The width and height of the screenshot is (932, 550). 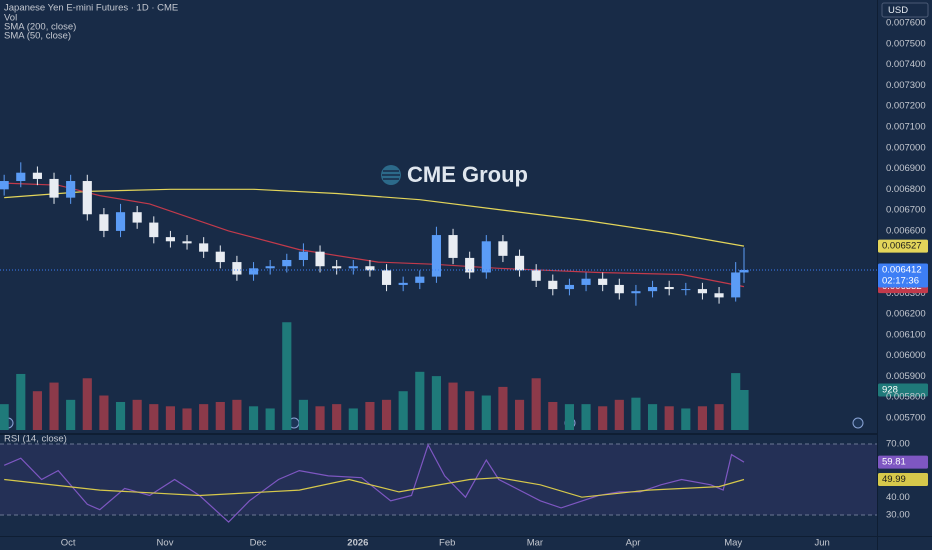 I want to click on y-tick-label: 30.00, so click(x=898, y=515).